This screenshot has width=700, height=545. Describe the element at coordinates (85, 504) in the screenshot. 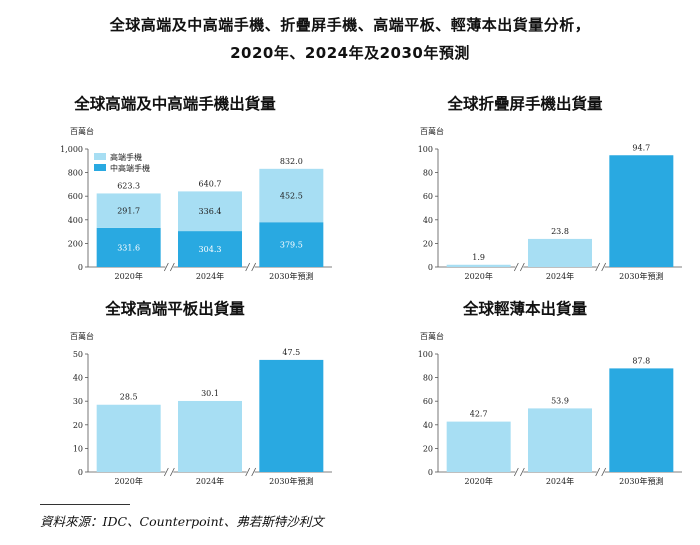

I see `source-divider` at that location.